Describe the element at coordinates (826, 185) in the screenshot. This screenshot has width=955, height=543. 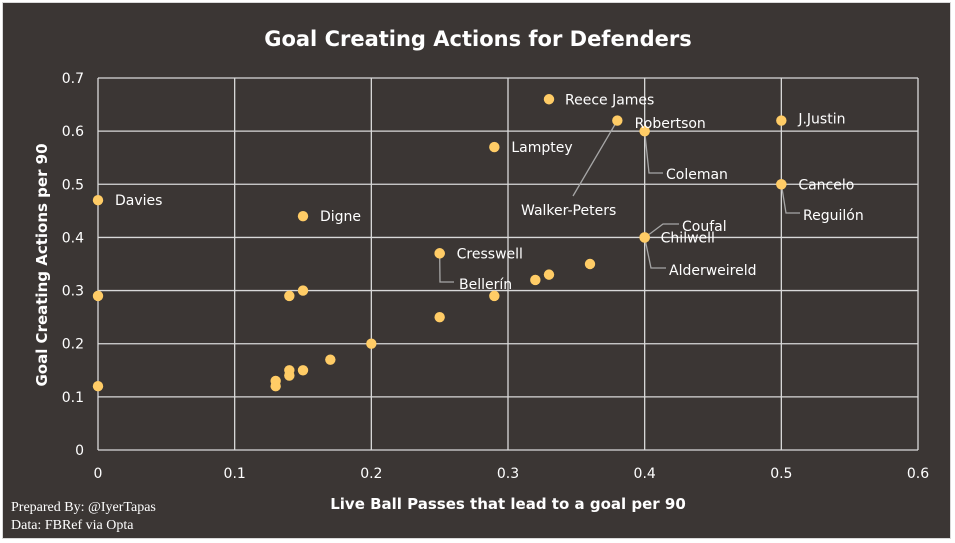
I see `point-label: Cancelo` at that location.